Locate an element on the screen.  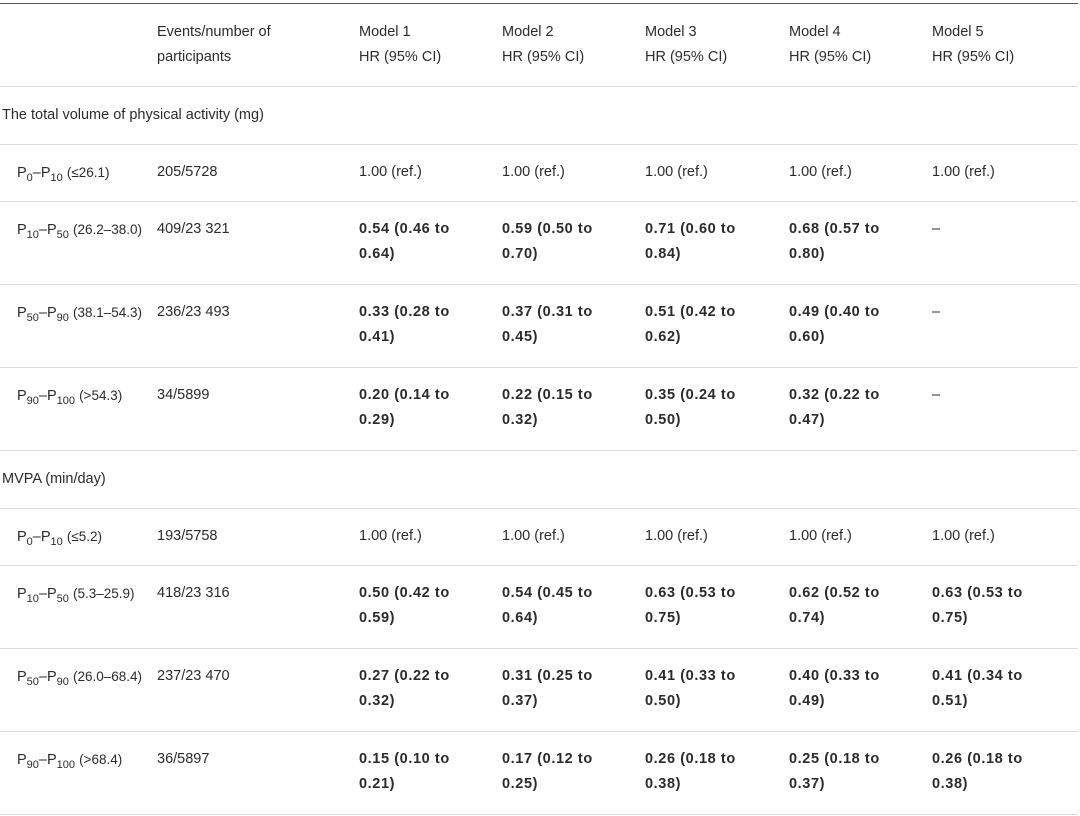
hr-cell-line: 0.84) is located at coordinates (663, 254).